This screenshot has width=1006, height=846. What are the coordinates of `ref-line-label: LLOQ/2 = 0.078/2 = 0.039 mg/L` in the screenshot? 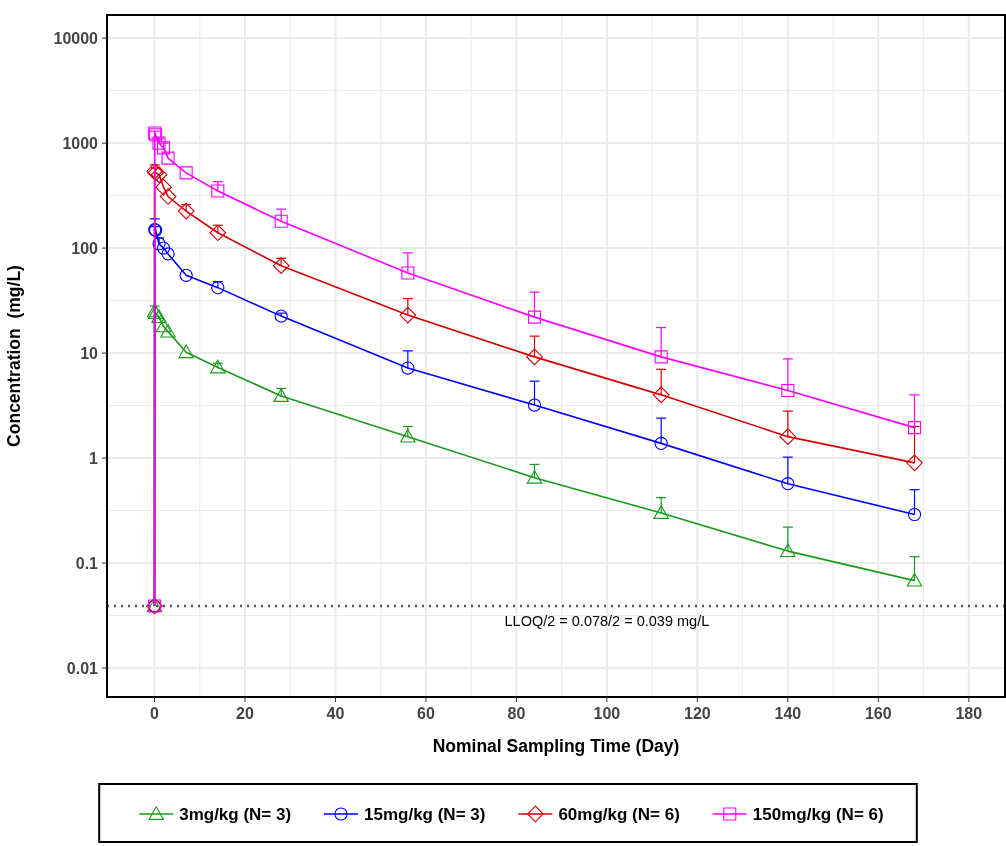 It's located at (607, 621).